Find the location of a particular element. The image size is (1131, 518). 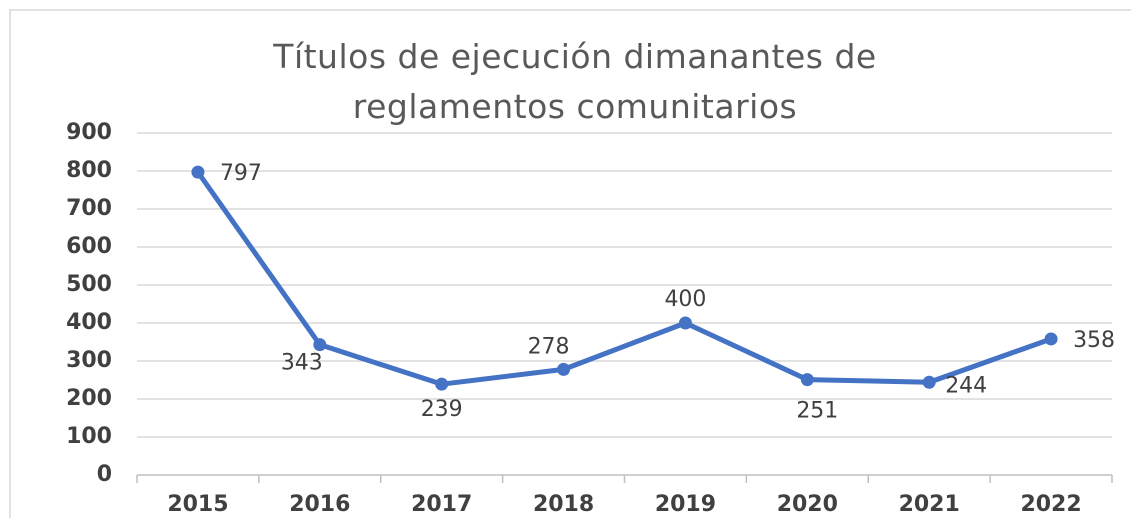

data-label: 797 is located at coordinates (241, 173).